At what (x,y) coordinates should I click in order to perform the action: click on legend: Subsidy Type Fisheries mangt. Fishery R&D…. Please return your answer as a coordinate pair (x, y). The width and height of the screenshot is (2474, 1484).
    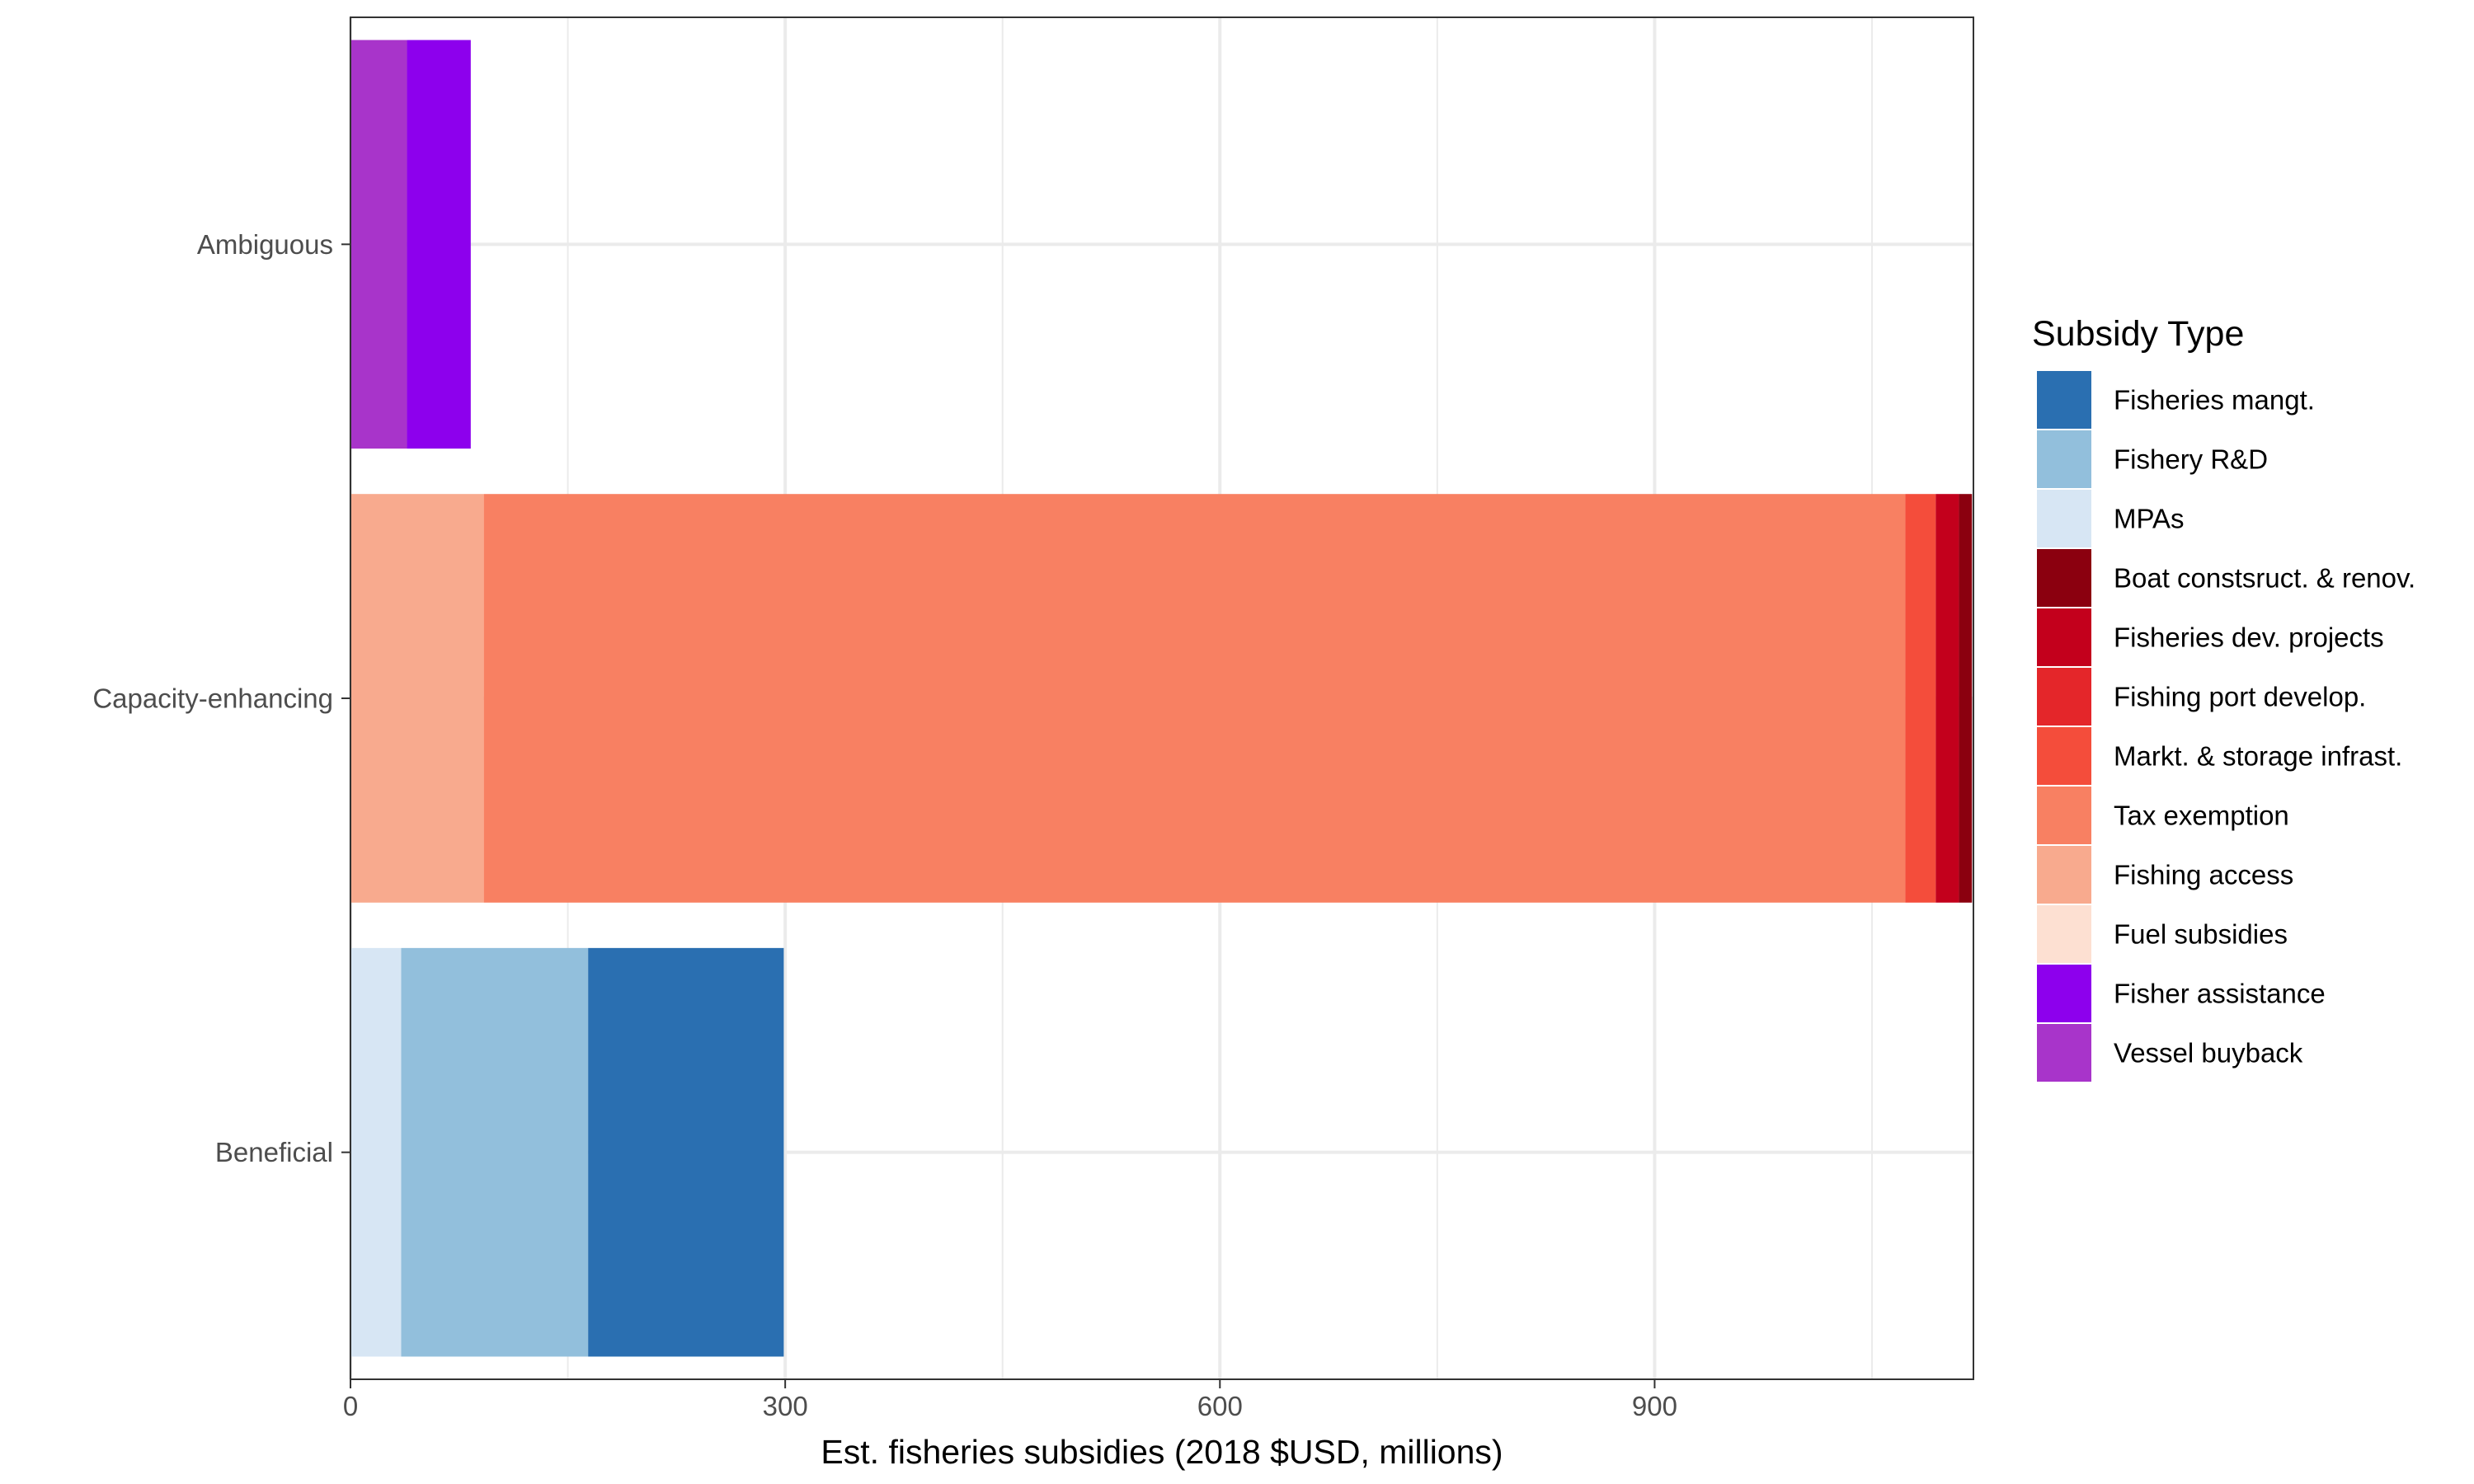
    Looking at the image, I should click on (2223, 698).